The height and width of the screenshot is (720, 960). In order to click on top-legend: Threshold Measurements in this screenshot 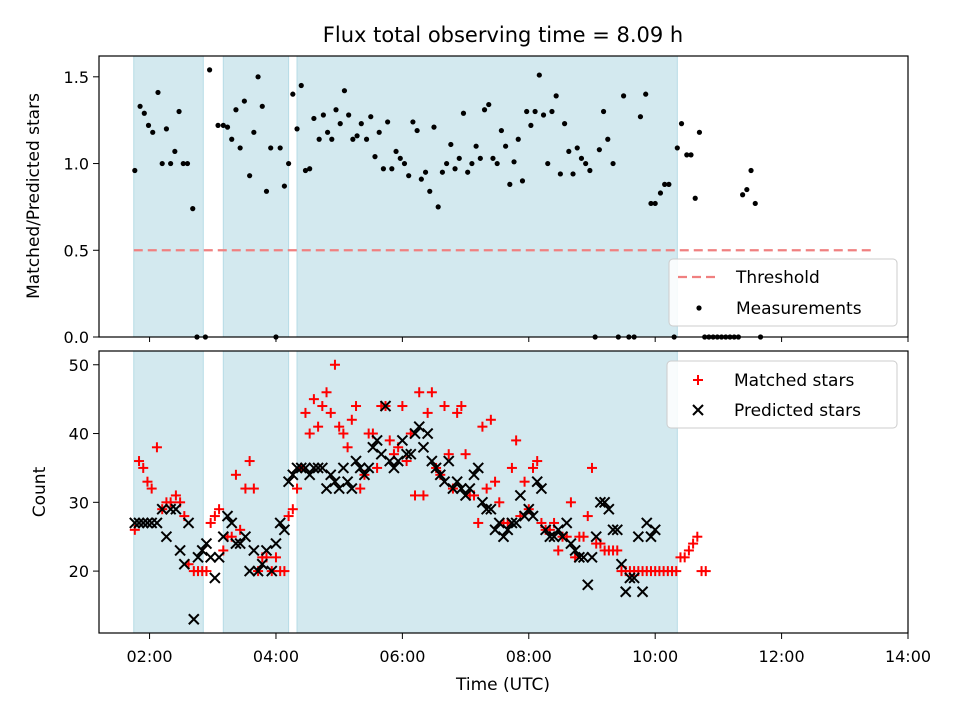, I will do `click(783, 292)`.